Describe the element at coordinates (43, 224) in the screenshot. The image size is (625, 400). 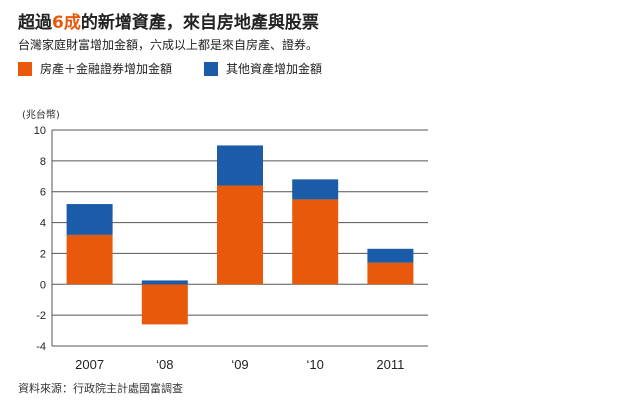
I see `y-tick-label: 4` at that location.